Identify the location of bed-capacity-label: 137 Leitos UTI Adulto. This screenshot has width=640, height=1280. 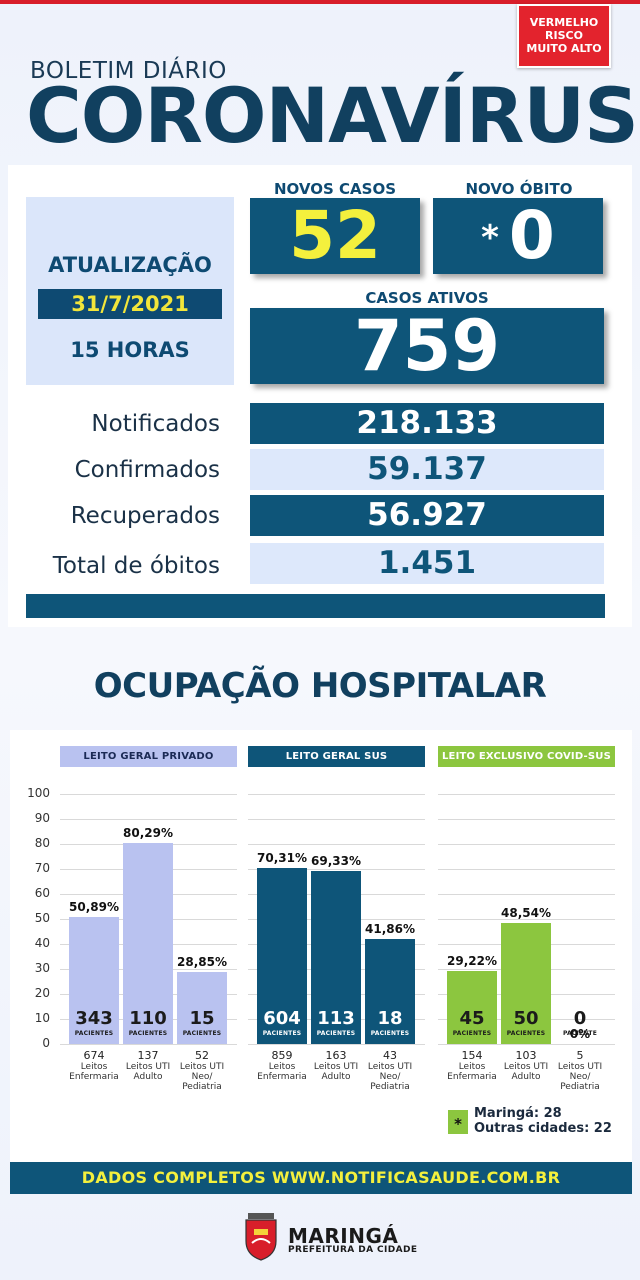
(148, 1066).